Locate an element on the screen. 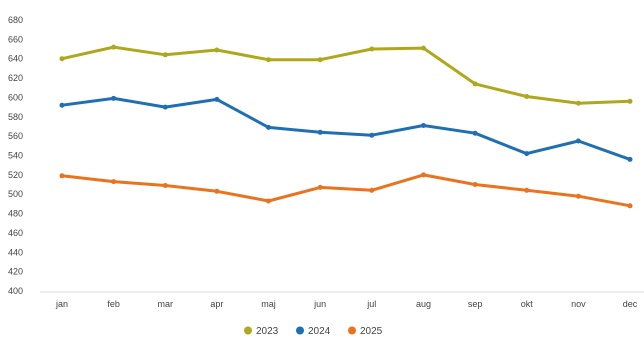 This screenshot has height=344, width=644. x-tick-label: maj is located at coordinates (268, 304).